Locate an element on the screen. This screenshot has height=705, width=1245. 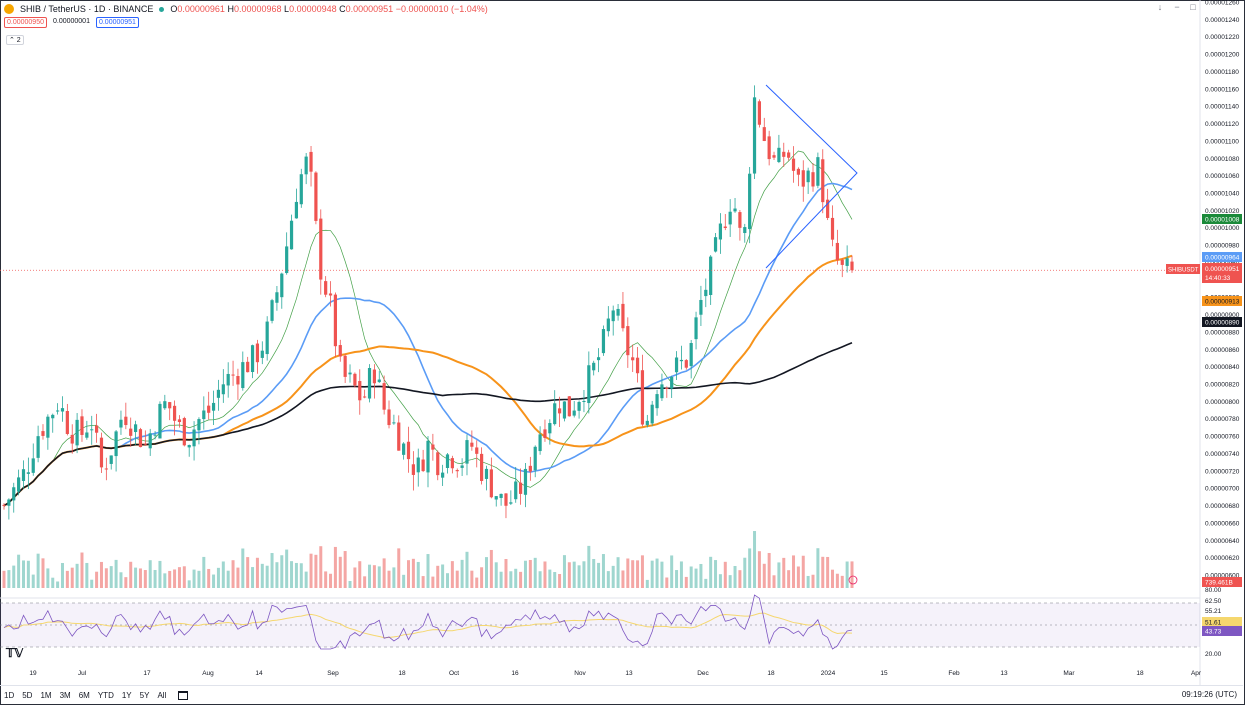
triangle-trendline is located at coordinates (811, 176).